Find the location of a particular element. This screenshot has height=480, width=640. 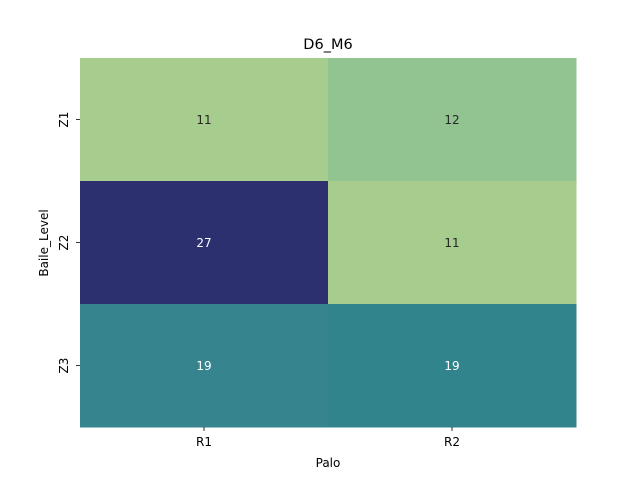

cell-value-label: 27 is located at coordinates (203, 243).